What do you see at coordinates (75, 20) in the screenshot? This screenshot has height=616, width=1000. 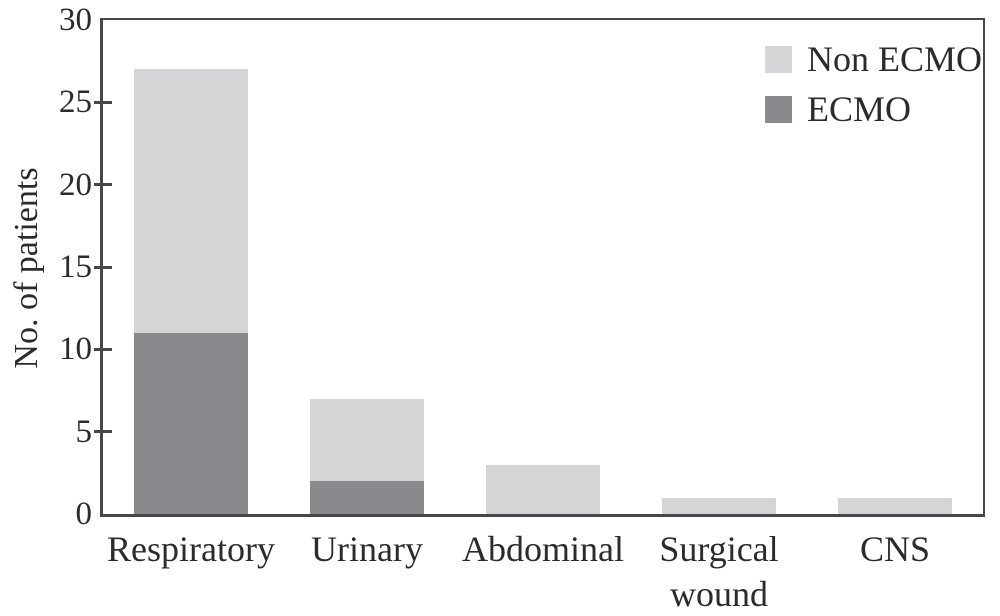 I see `y-tick-label-30: 30` at bounding box center [75, 20].